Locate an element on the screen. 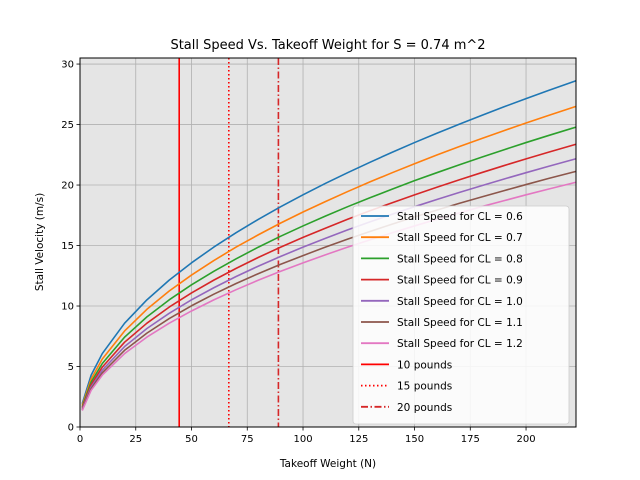 The width and height of the screenshot is (640, 480). x-tick-label: 25 is located at coordinates (135, 439).